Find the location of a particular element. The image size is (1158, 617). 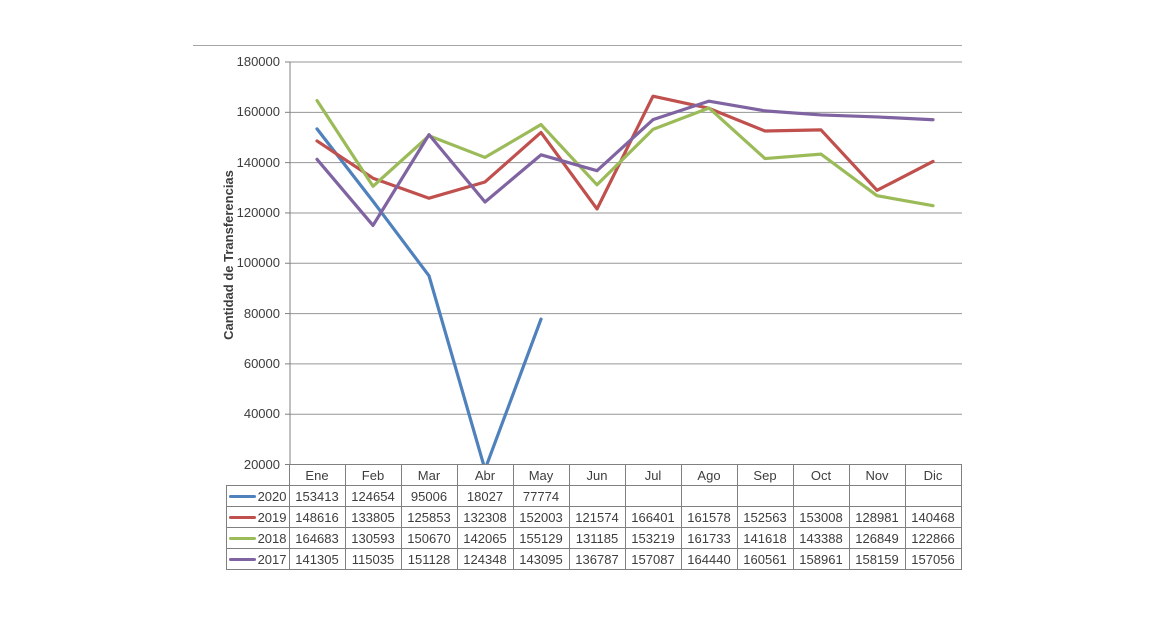

legend-cell: 2020 is located at coordinates (258, 496).